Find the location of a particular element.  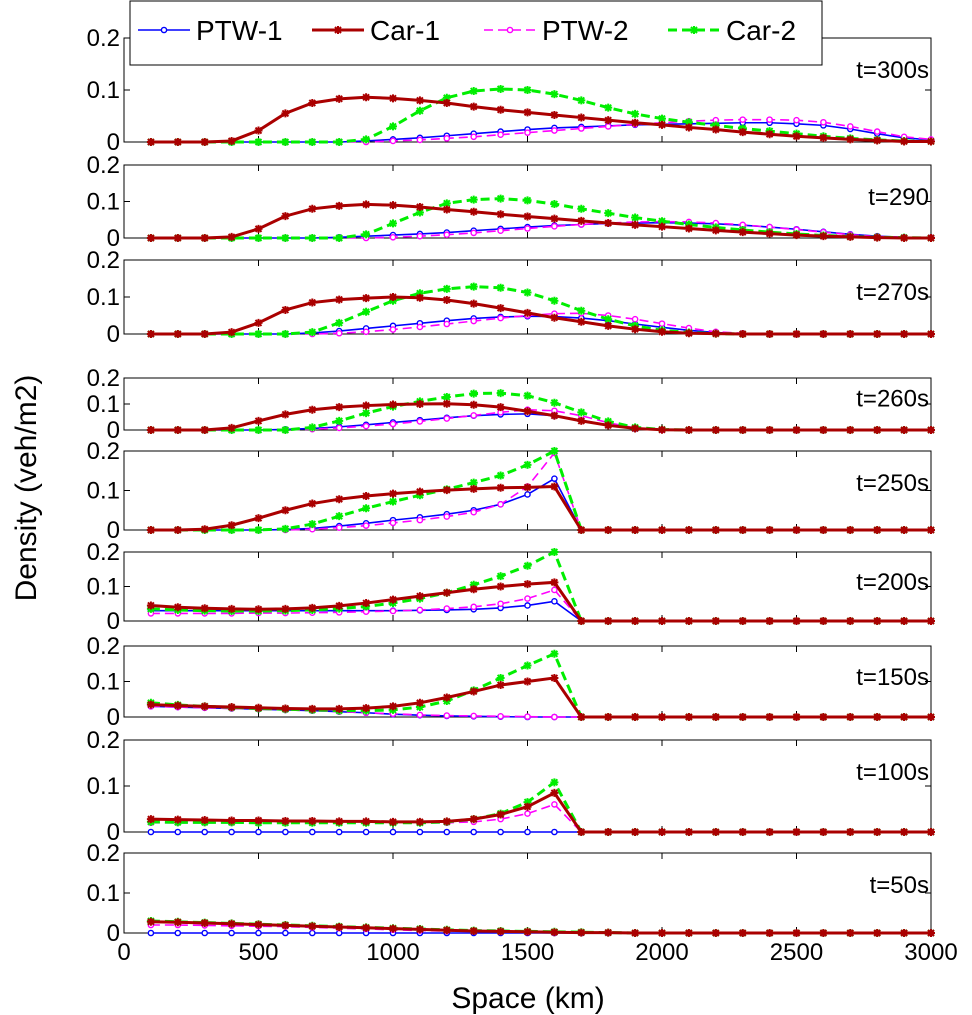

x-tick-label: 2500 is located at coordinates (796, 952).